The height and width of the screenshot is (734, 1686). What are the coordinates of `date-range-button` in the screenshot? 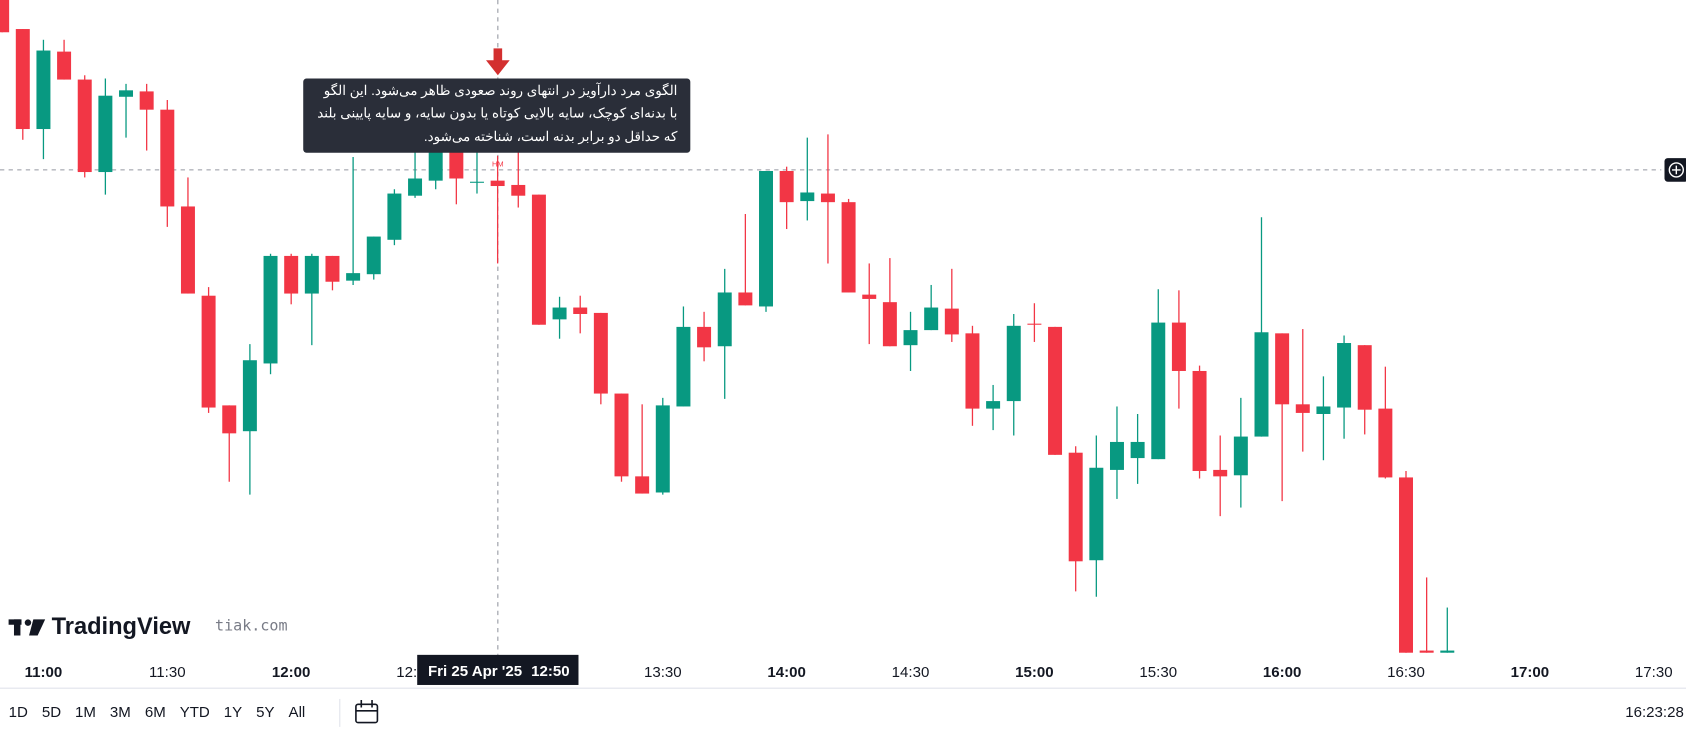 It's located at (367, 712).